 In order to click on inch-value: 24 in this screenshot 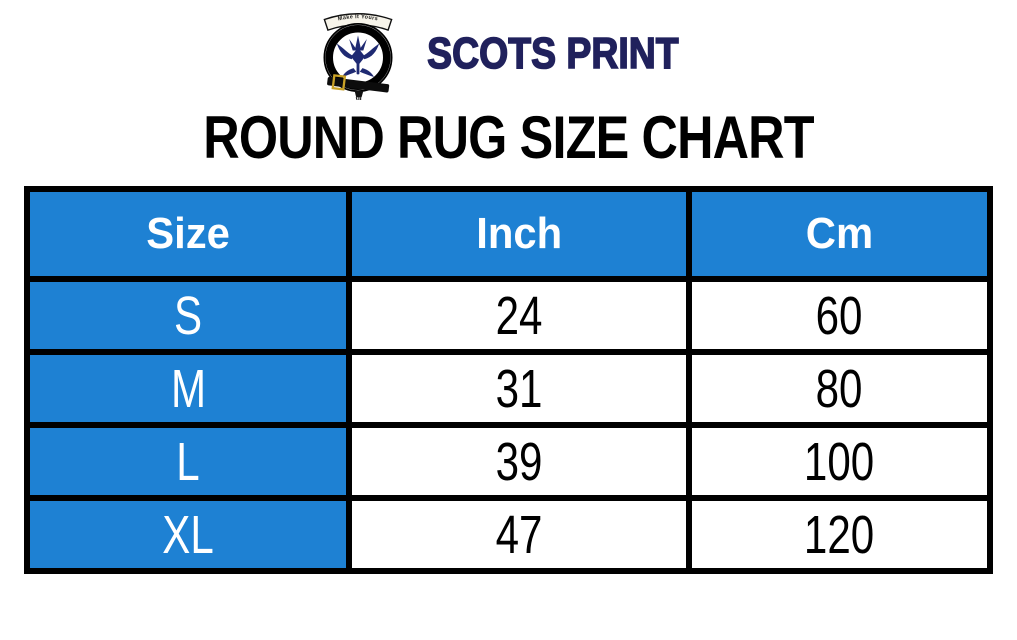, I will do `click(519, 315)`.